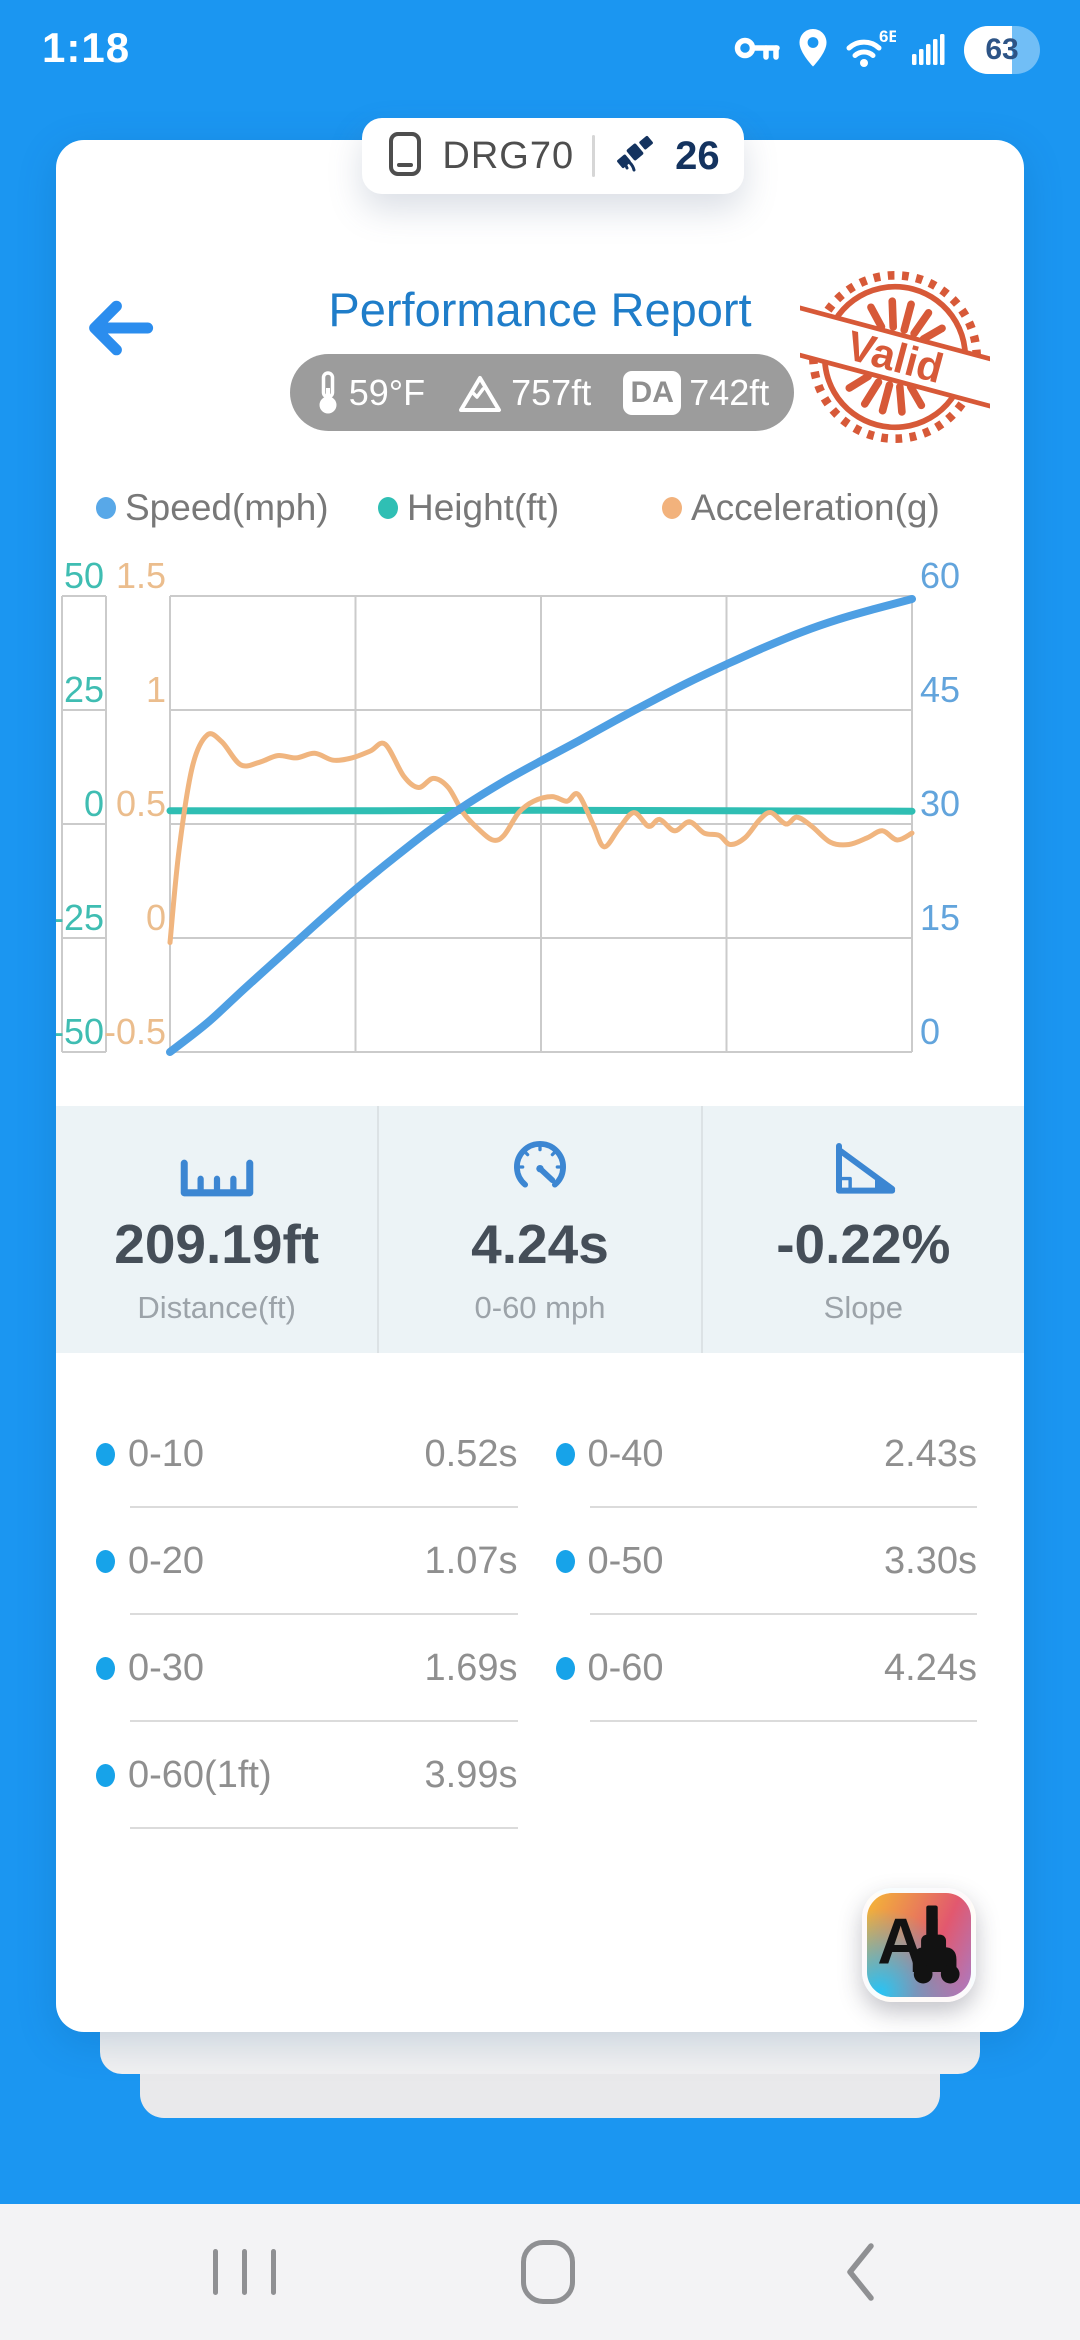 This screenshot has height=2340, width=1080. Describe the element at coordinates (940, 577) in the screenshot. I see `speed-axis-tick: 60` at that location.